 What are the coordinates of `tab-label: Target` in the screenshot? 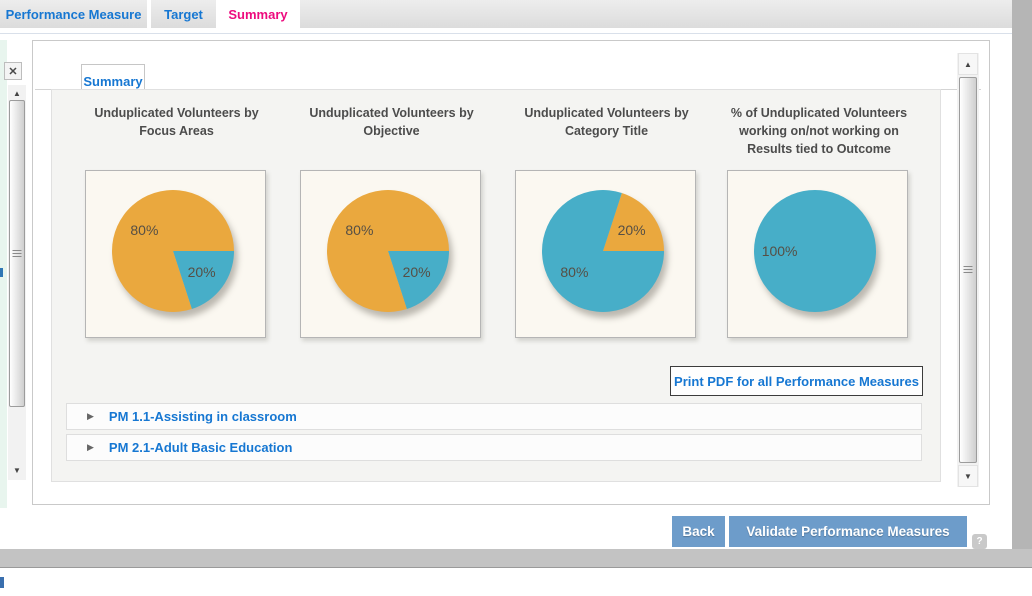 It's located at (183, 14).